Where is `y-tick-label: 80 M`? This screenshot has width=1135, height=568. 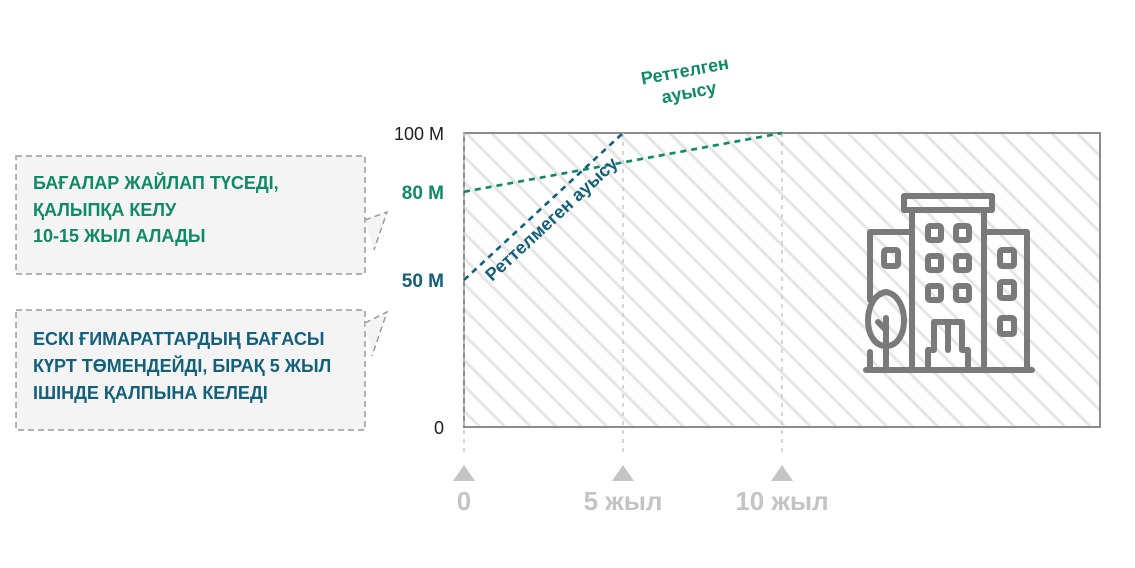 y-tick-label: 80 M is located at coordinates (423, 193).